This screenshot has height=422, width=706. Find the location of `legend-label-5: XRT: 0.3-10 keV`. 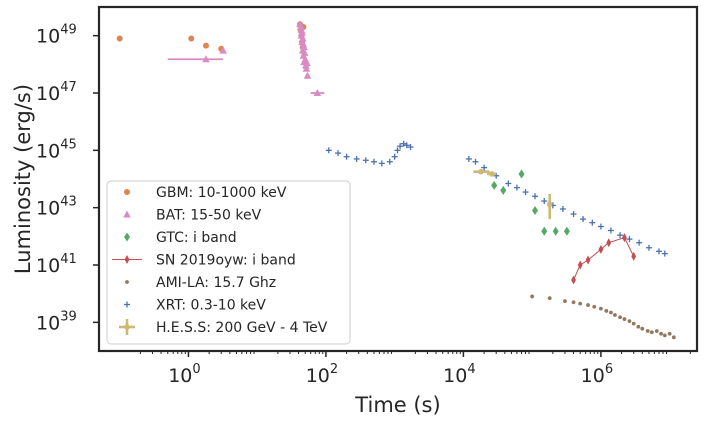

legend-label-5: XRT: 0.3-10 keV is located at coordinates (211, 306).